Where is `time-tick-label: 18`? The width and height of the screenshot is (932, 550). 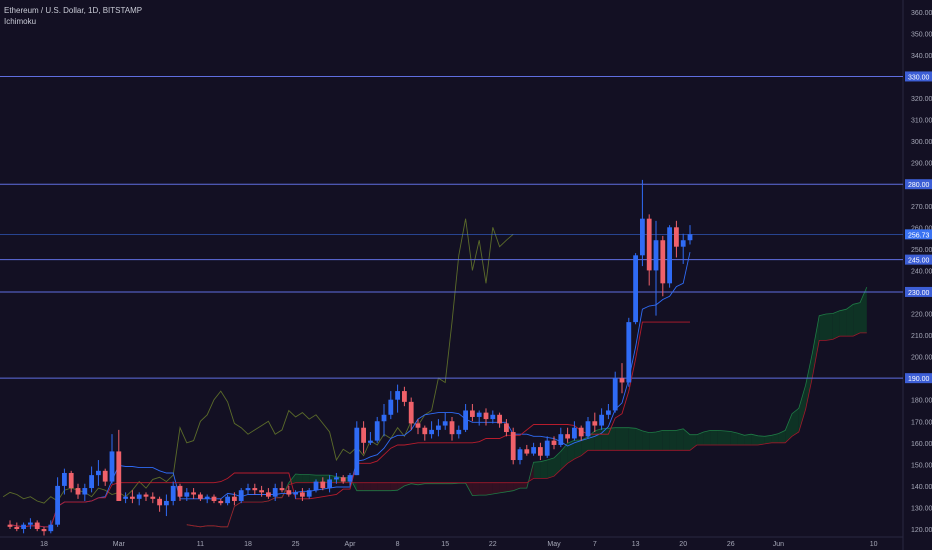 time-tick-label: 18 is located at coordinates (44, 544).